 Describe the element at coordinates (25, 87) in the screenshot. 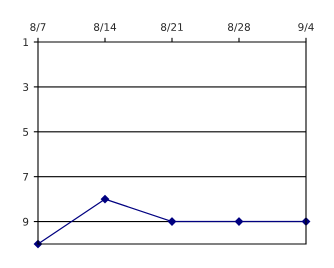

I see `y-tick-label: 3` at that location.